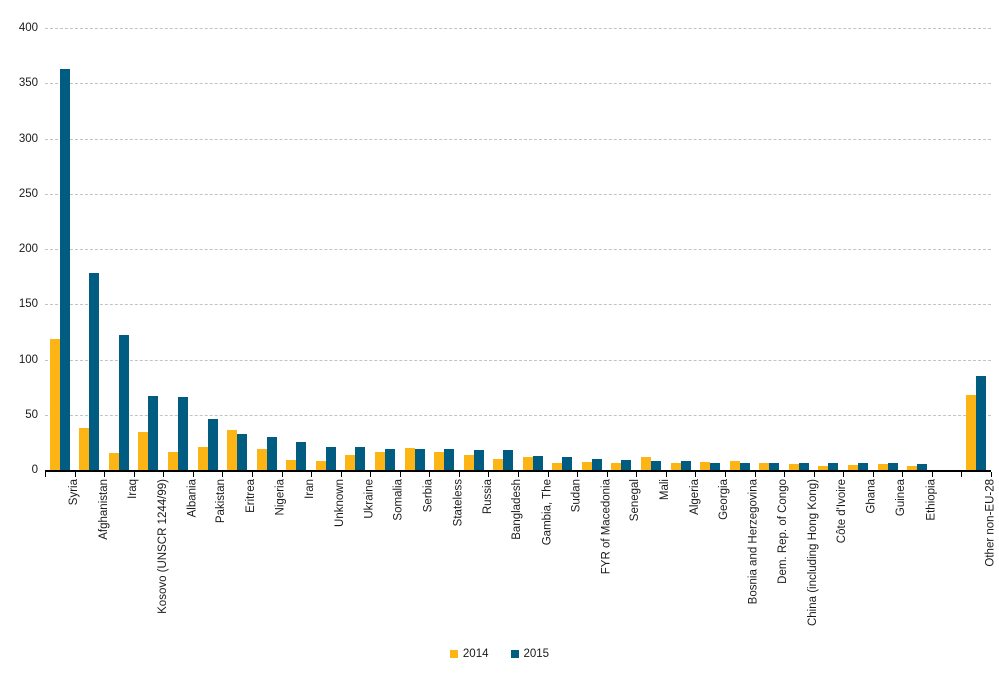 The width and height of the screenshot is (999, 682). Describe the element at coordinates (685, 465) in the screenshot. I see `bar-2015-Algeria` at that location.